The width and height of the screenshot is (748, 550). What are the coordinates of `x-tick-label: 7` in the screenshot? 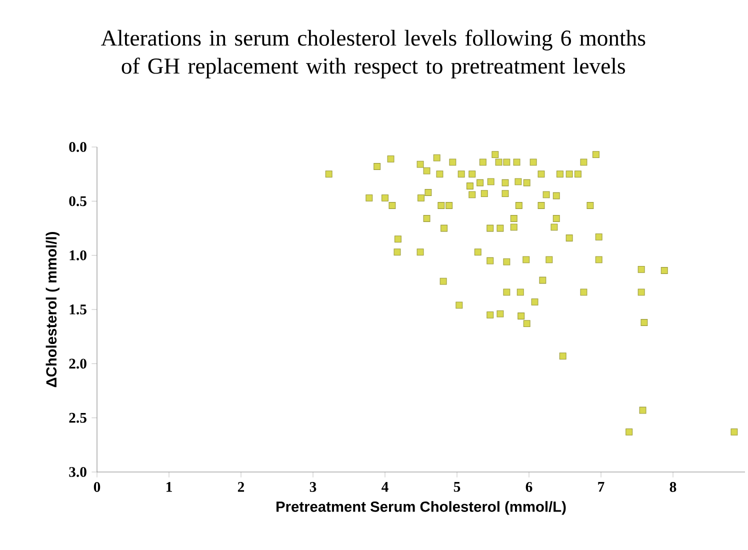 It's located at (601, 487).